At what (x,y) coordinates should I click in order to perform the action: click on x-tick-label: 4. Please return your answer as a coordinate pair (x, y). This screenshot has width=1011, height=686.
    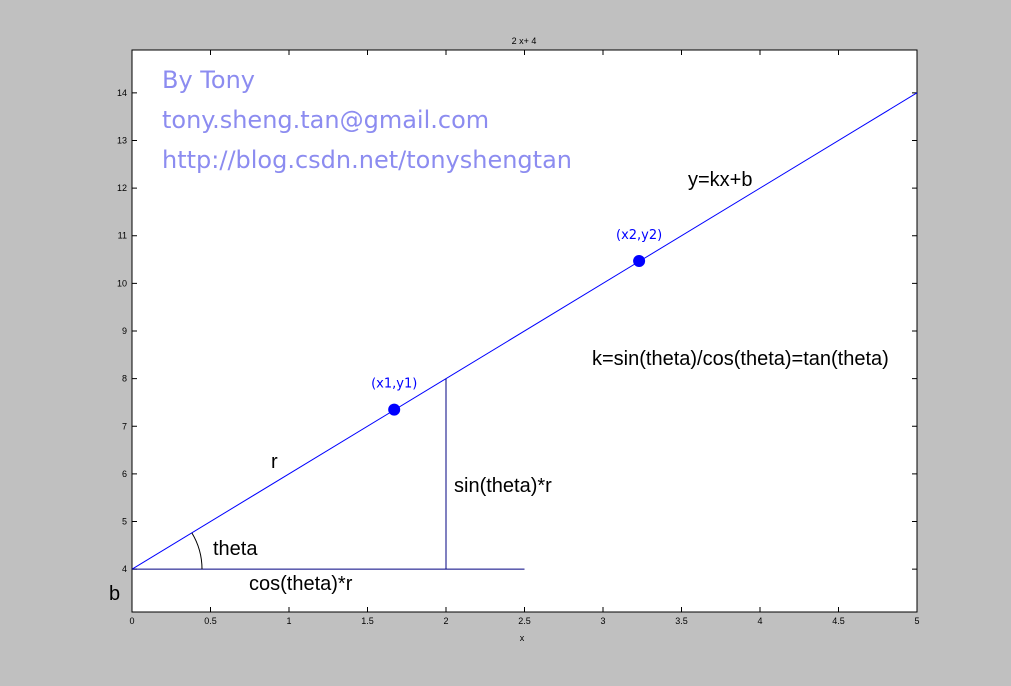
    Looking at the image, I should click on (759, 621).